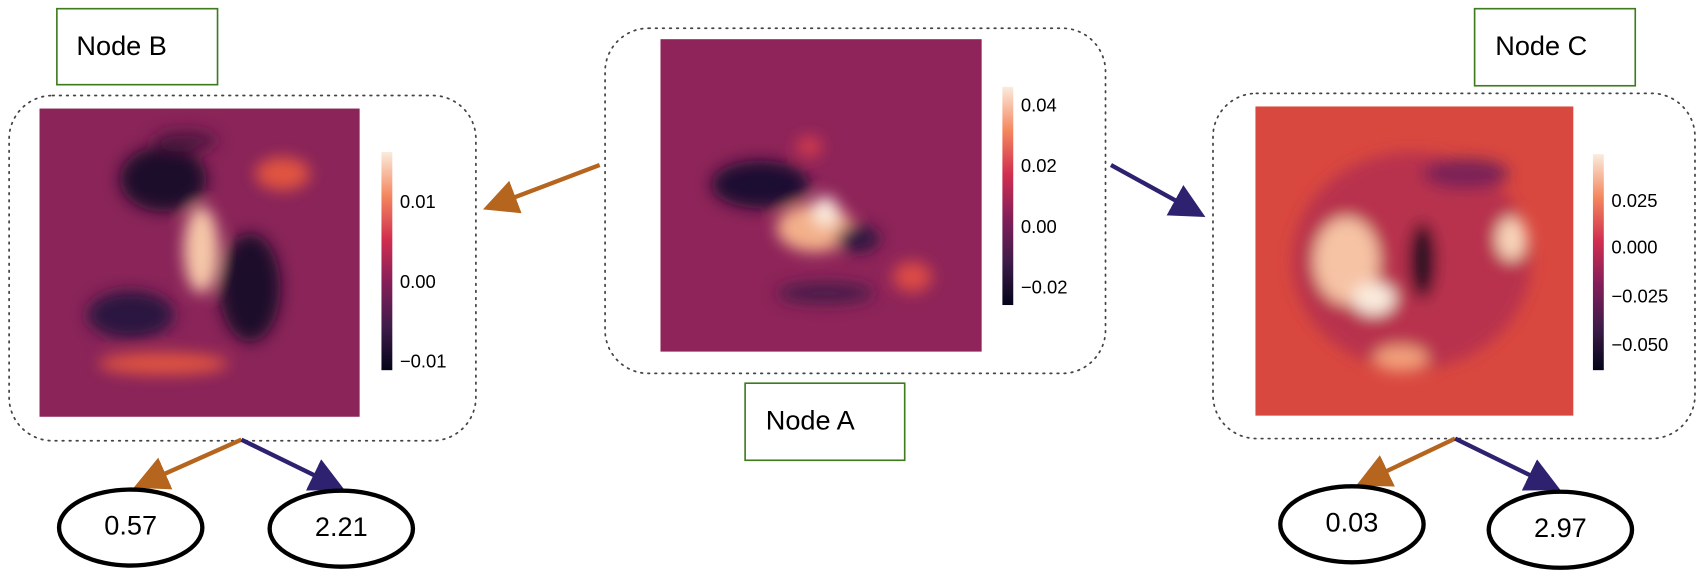 Image resolution: width=1703 pixels, height=571 pixels. I want to click on leaf-value: 0.03, so click(1352, 521).